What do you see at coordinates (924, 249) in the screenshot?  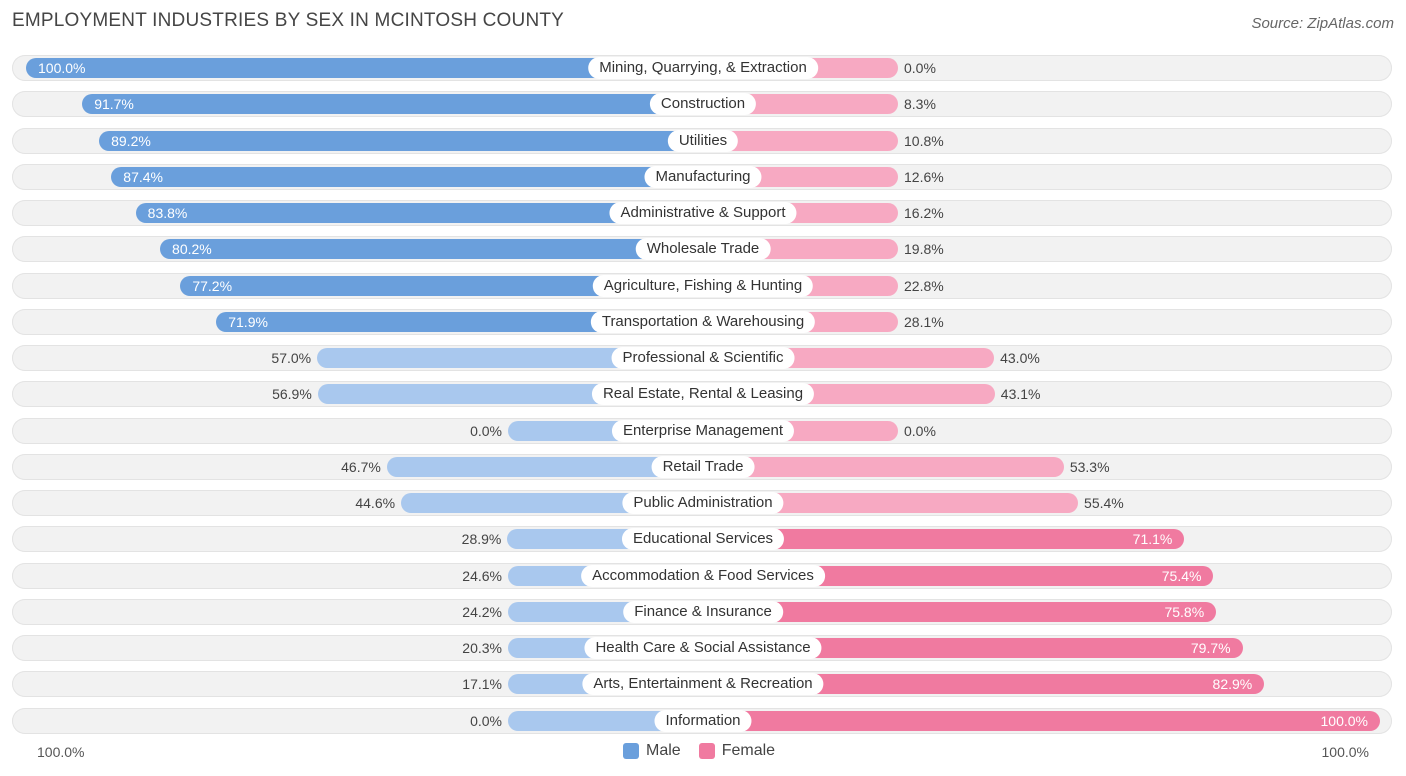 I see `value-label-female: 19.8%` at bounding box center [924, 249].